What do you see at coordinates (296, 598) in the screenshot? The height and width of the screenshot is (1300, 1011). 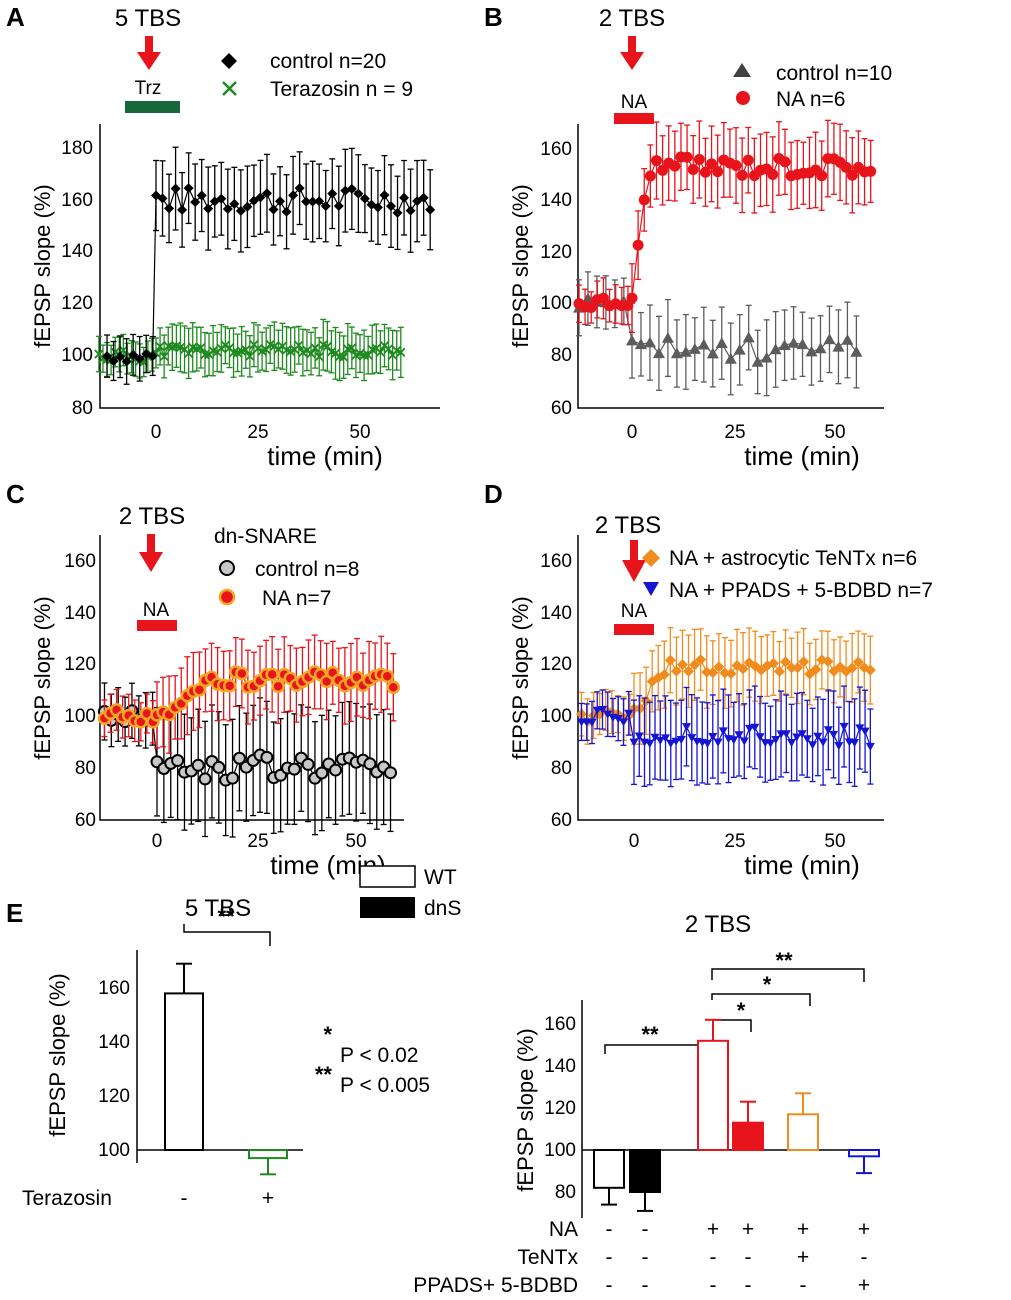 I see `panel-c-legend-na: NA n=7` at bounding box center [296, 598].